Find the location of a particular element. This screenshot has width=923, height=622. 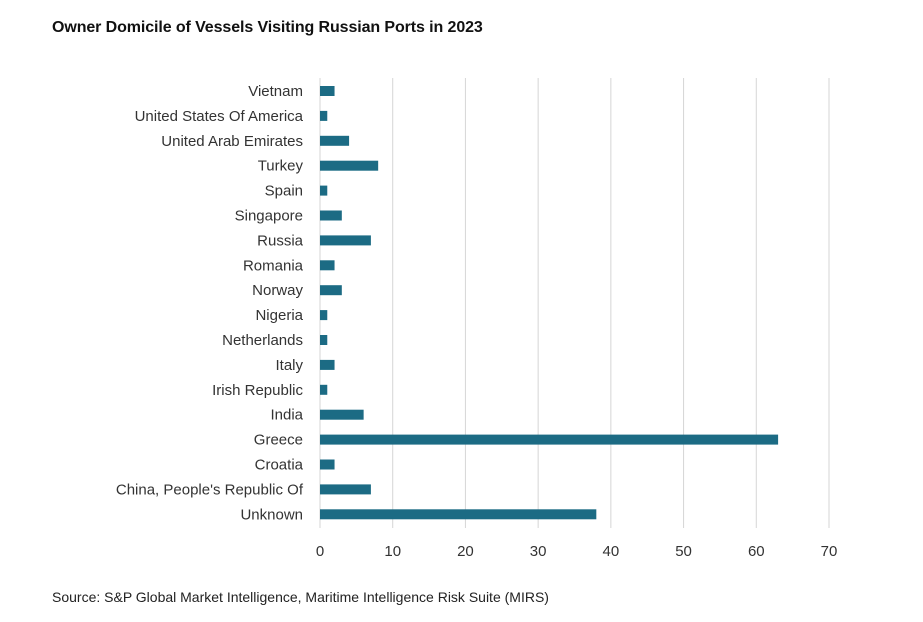

category-label: Irish Republic is located at coordinates (257, 390).